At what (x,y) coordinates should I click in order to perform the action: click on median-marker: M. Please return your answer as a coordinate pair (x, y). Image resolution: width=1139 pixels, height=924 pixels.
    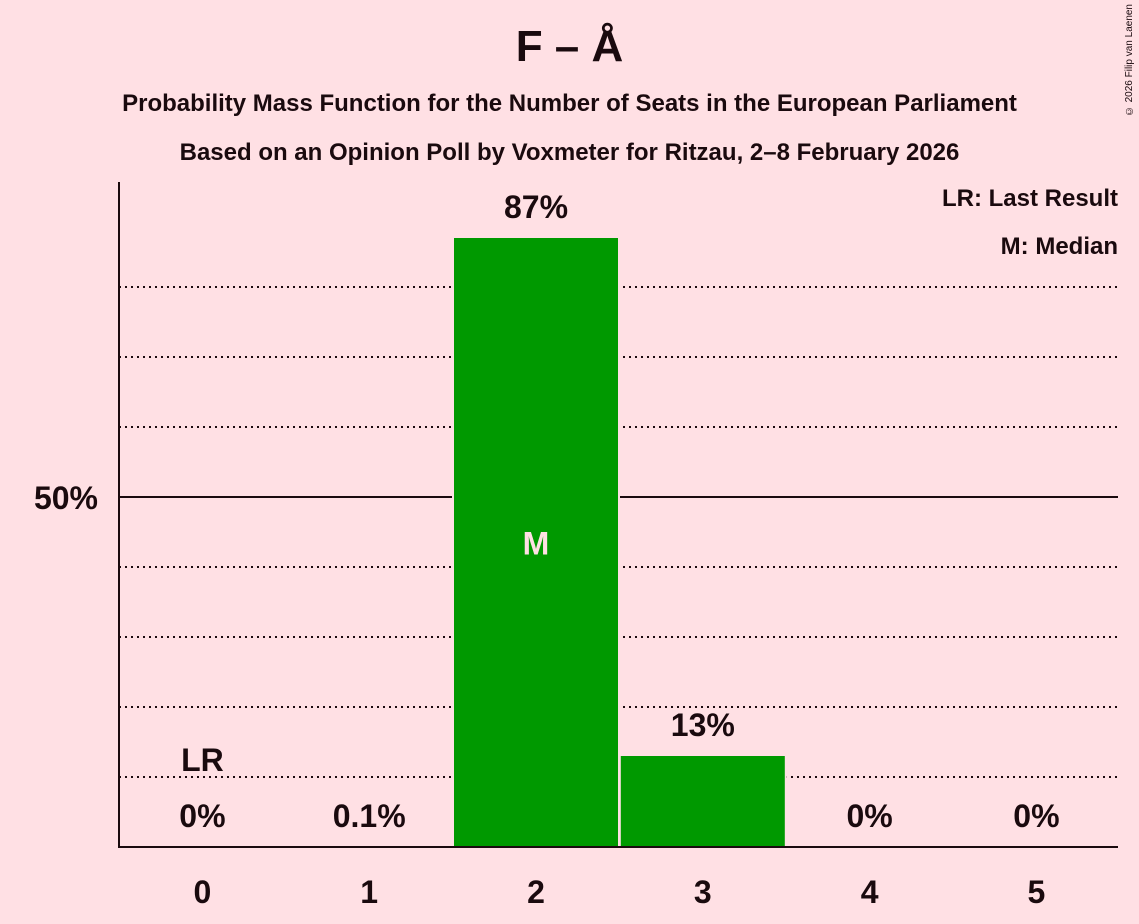
    Looking at the image, I should click on (536, 544).